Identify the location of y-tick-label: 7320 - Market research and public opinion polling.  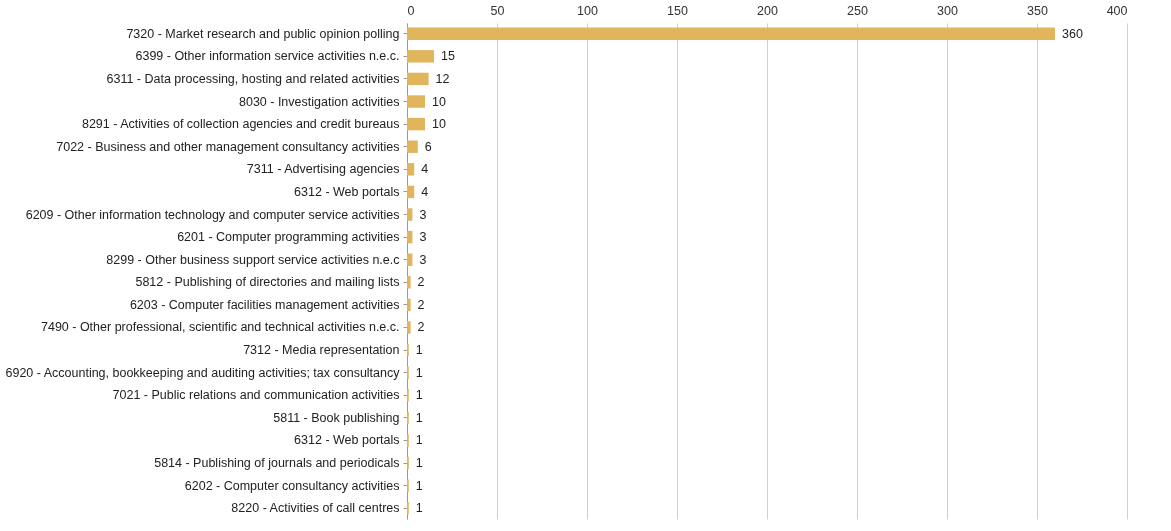
(263, 33).